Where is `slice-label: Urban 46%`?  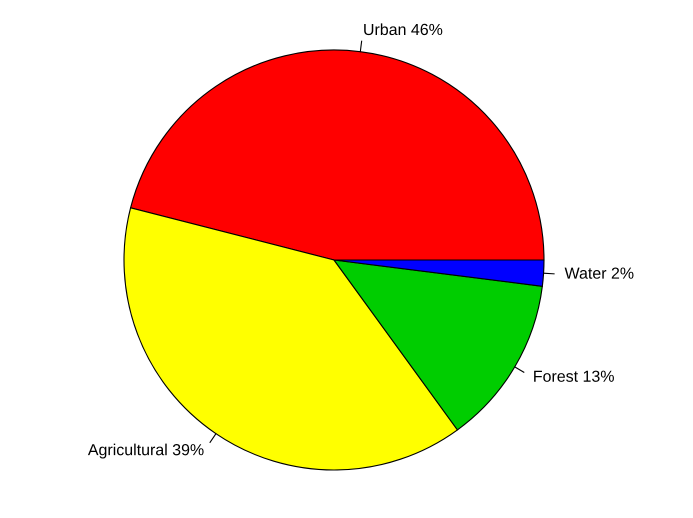 slice-label: Urban 46% is located at coordinates (403, 29).